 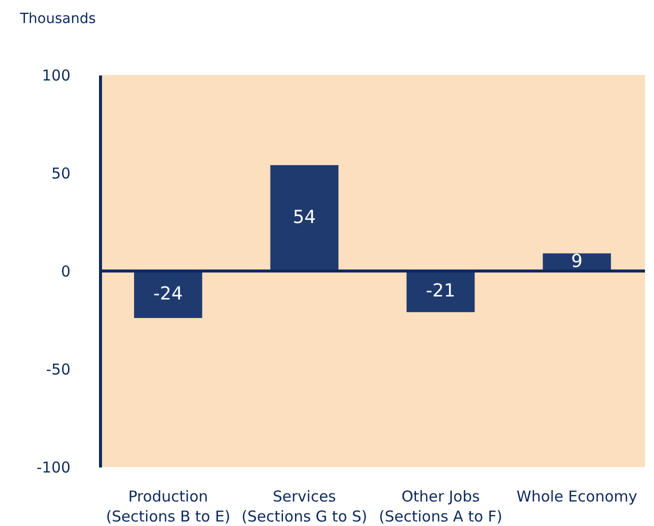 I want to click on y-tick-label: -50, so click(x=58, y=369).